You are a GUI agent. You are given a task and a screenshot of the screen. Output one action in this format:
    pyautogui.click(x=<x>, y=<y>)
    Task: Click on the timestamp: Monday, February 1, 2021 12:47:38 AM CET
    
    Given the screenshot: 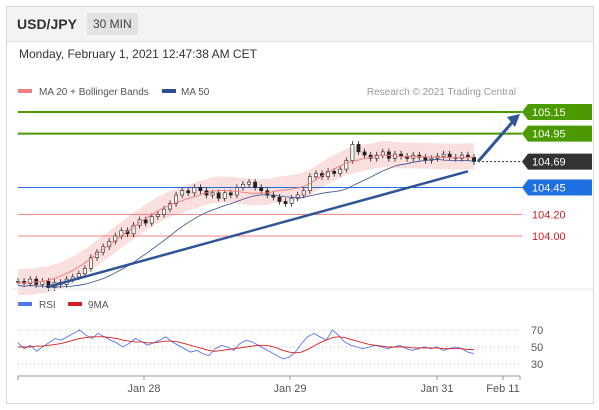 What is the action you would take?
    pyautogui.click(x=138, y=54)
    